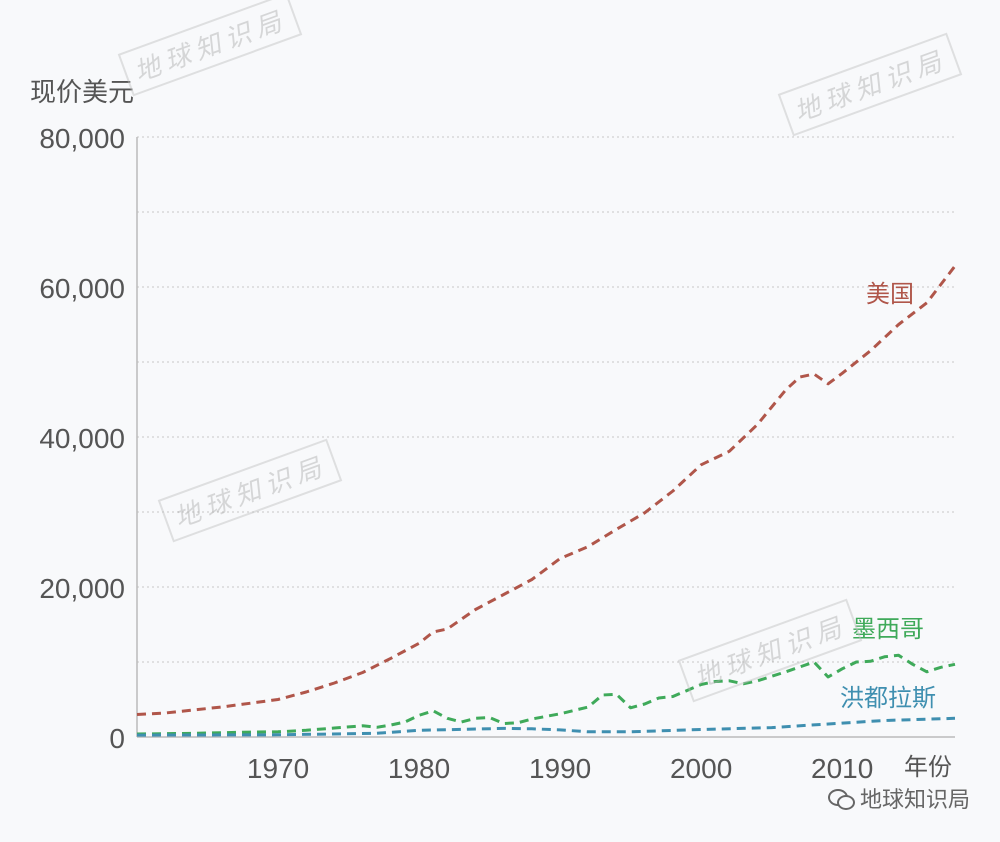 This screenshot has height=842, width=1000. I want to click on series-label-honduras: 洪都拉斯, so click(888, 698).